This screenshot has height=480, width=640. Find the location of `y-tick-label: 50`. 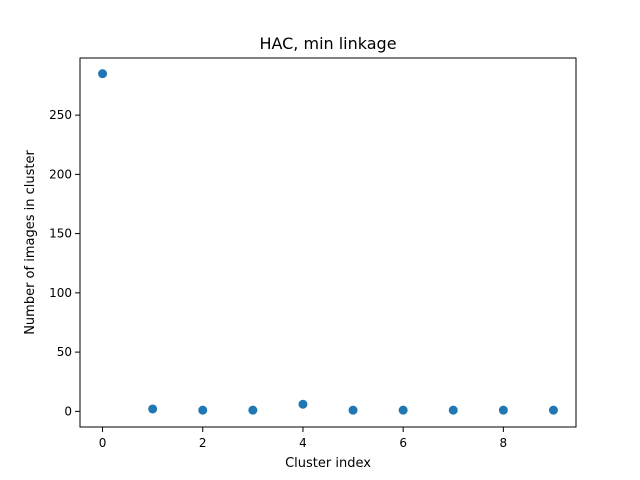

y-tick-label: 50 is located at coordinates (64, 352).